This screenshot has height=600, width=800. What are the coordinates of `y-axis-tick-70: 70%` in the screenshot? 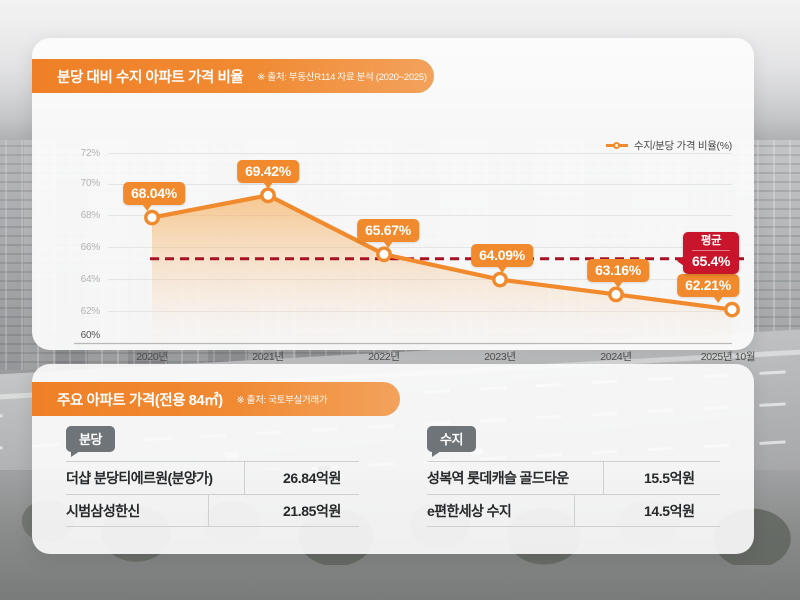 It's located at (90, 183).